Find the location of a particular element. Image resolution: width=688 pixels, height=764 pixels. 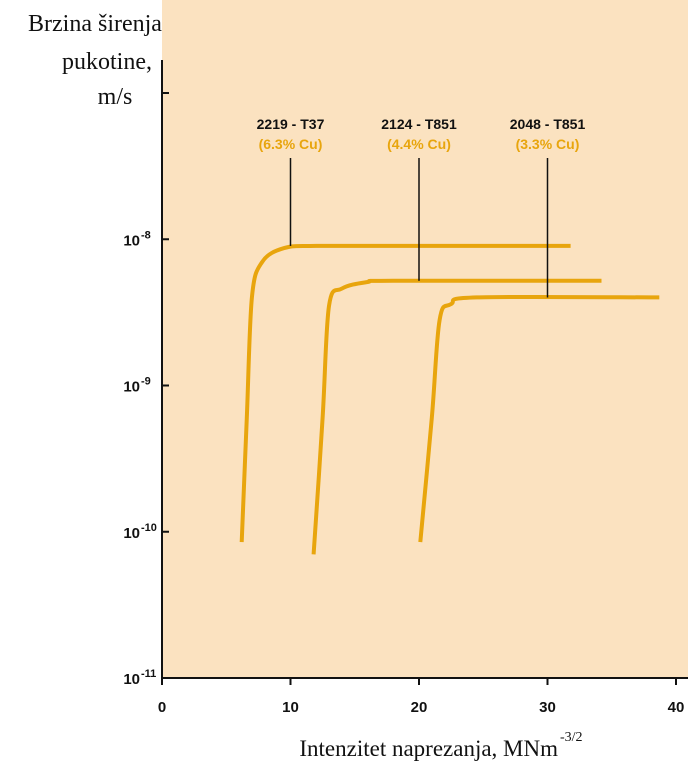

series-composition-label: (3.3% Cu) is located at coordinates (548, 144).